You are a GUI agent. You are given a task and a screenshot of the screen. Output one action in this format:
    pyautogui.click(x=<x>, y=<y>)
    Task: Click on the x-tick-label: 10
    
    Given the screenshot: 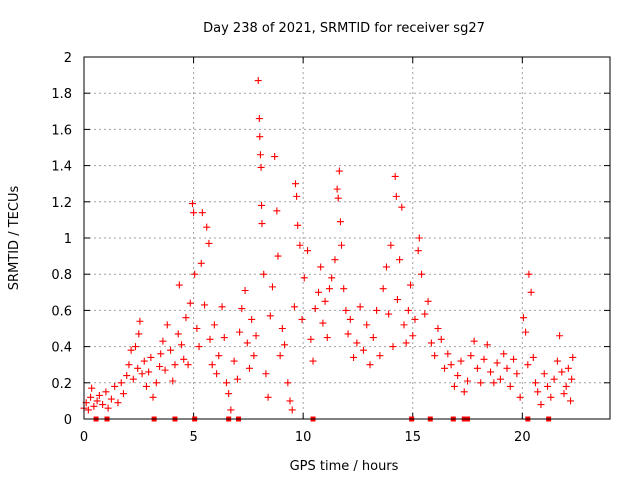 What is the action you would take?
    pyautogui.click(x=303, y=437)
    